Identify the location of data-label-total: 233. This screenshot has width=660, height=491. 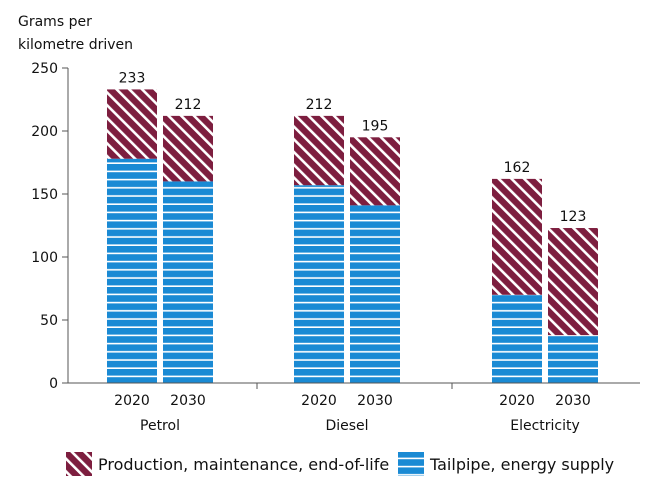
(132, 78).